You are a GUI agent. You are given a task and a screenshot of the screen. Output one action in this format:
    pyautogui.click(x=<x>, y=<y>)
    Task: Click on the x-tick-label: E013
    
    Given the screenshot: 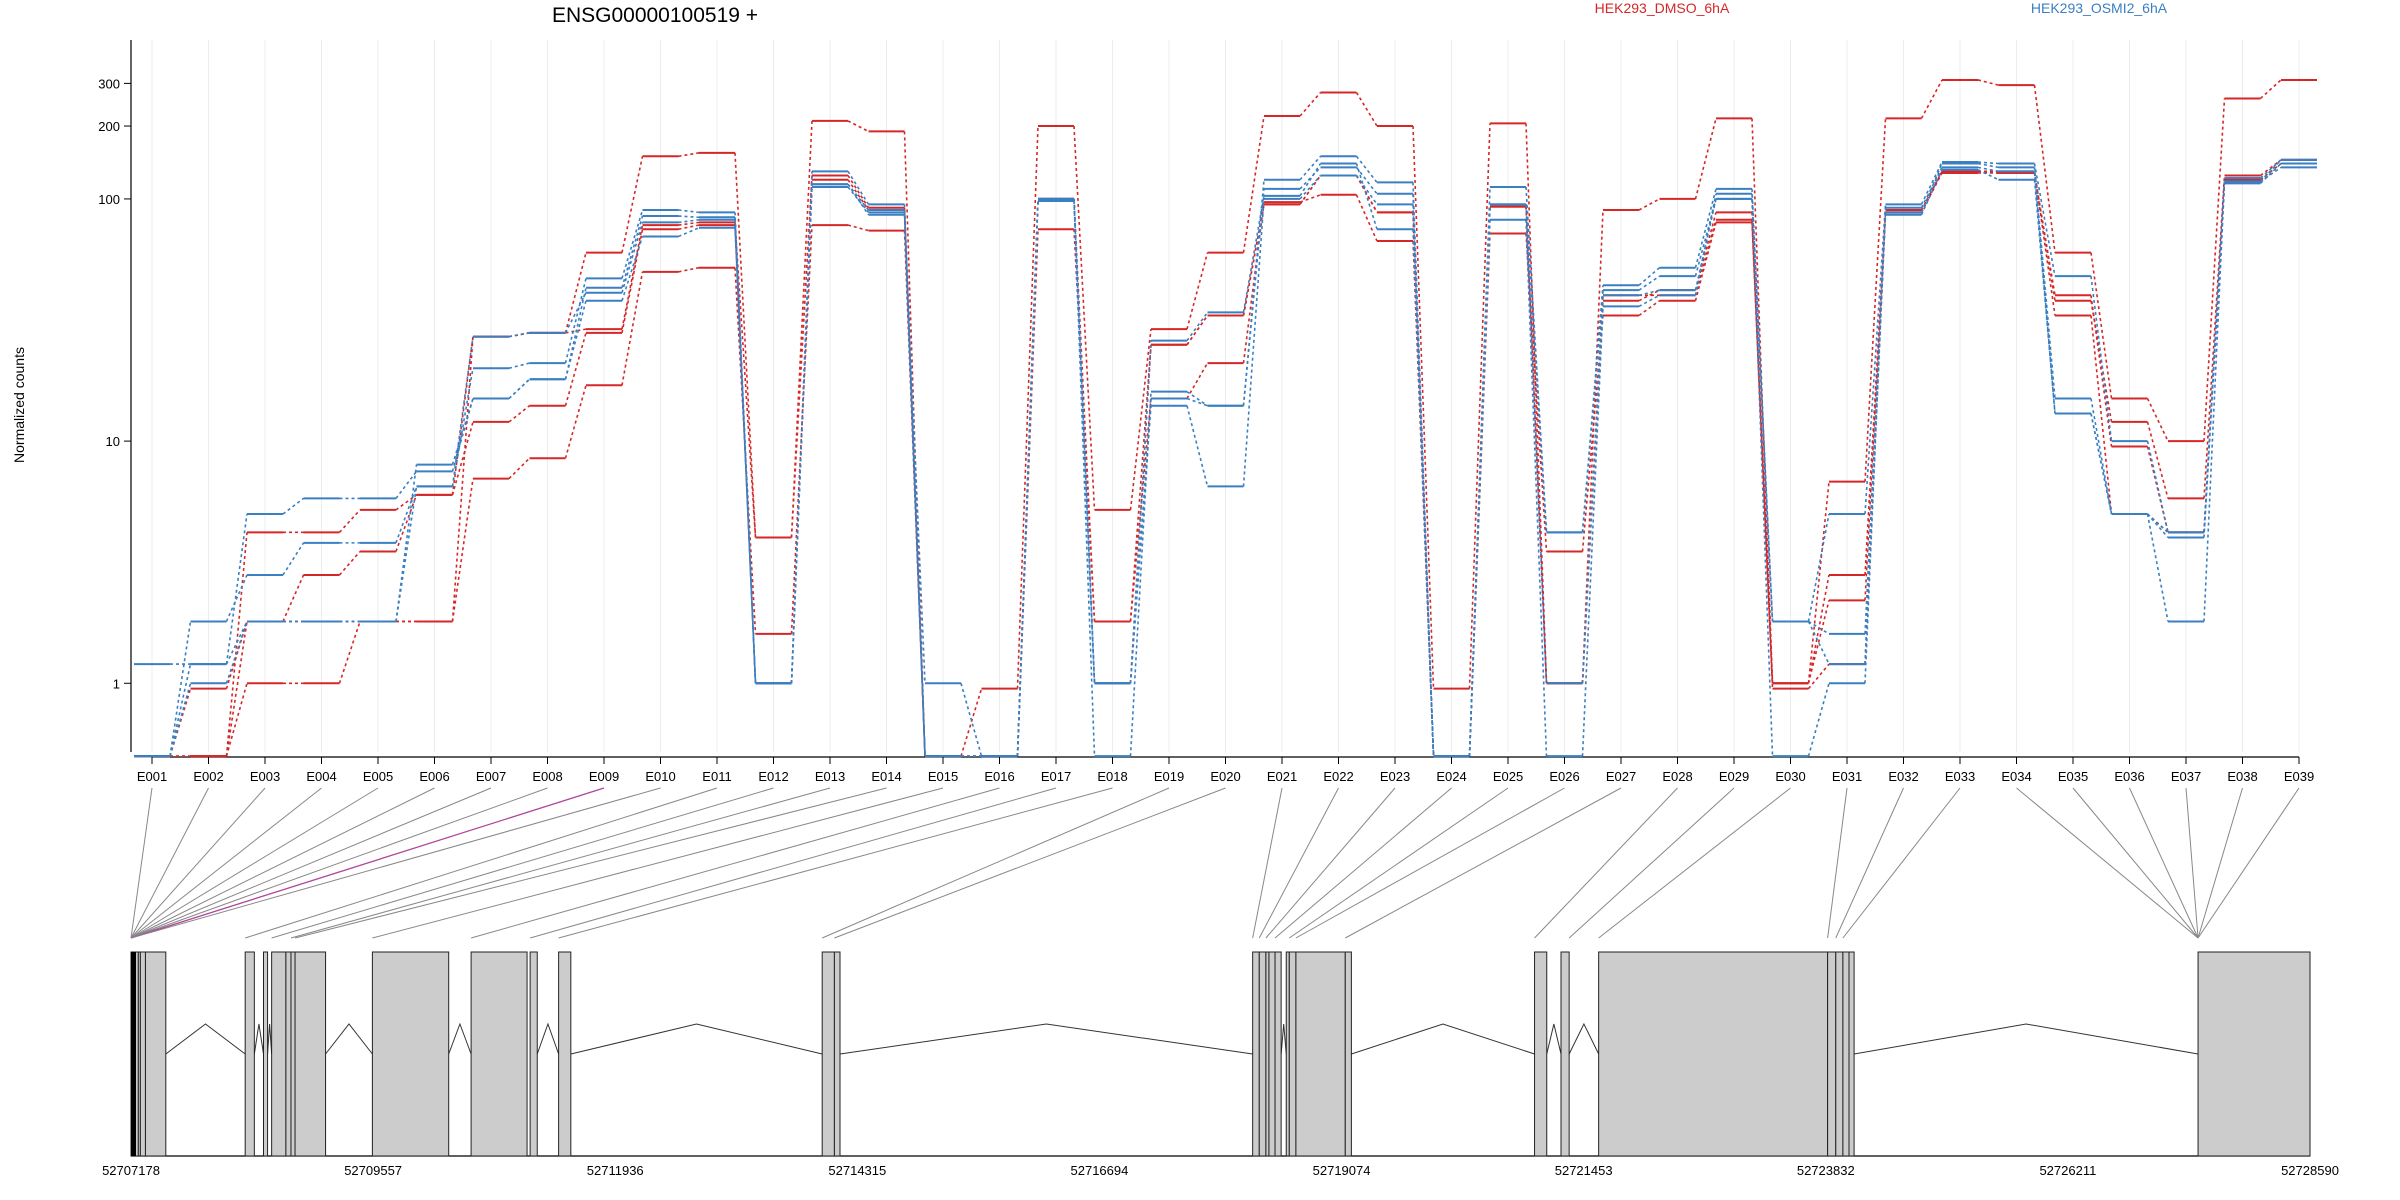 What is the action you would take?
    pyautogui.click(x=830, y=776)
    